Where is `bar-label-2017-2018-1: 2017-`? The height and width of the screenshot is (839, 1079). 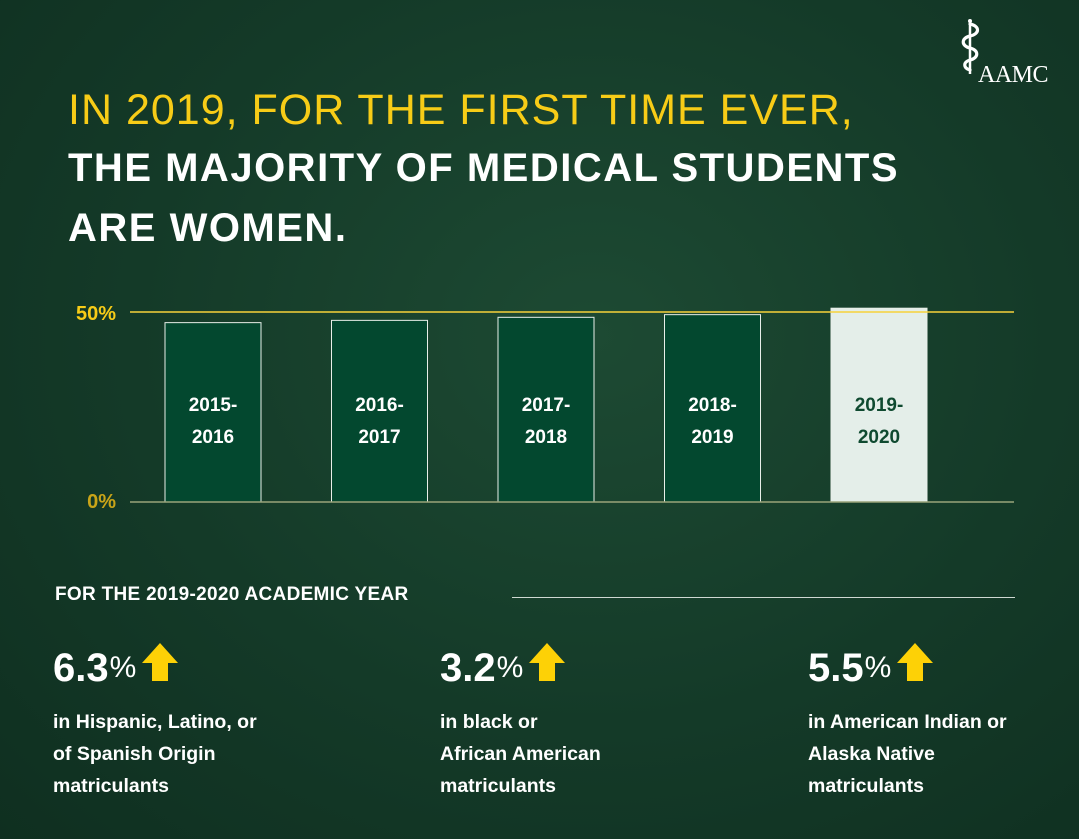
bar-label-2017-2018-1: 2017- is located at coordinates (546, 405).